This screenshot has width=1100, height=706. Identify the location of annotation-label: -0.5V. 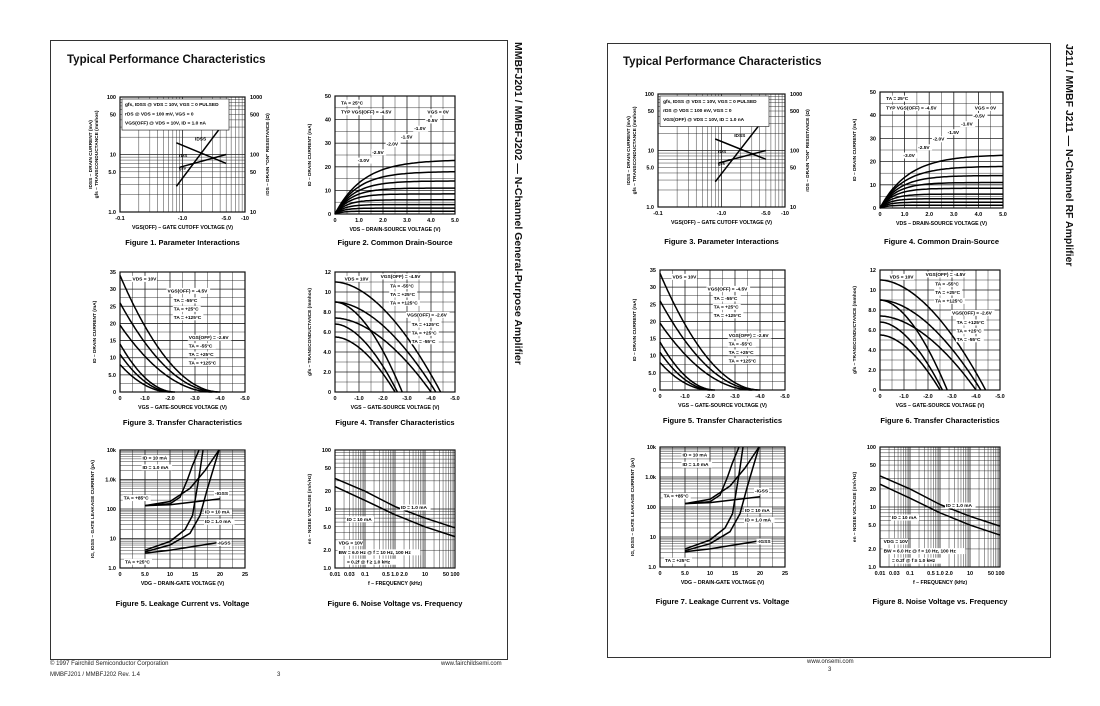
(432, 121).